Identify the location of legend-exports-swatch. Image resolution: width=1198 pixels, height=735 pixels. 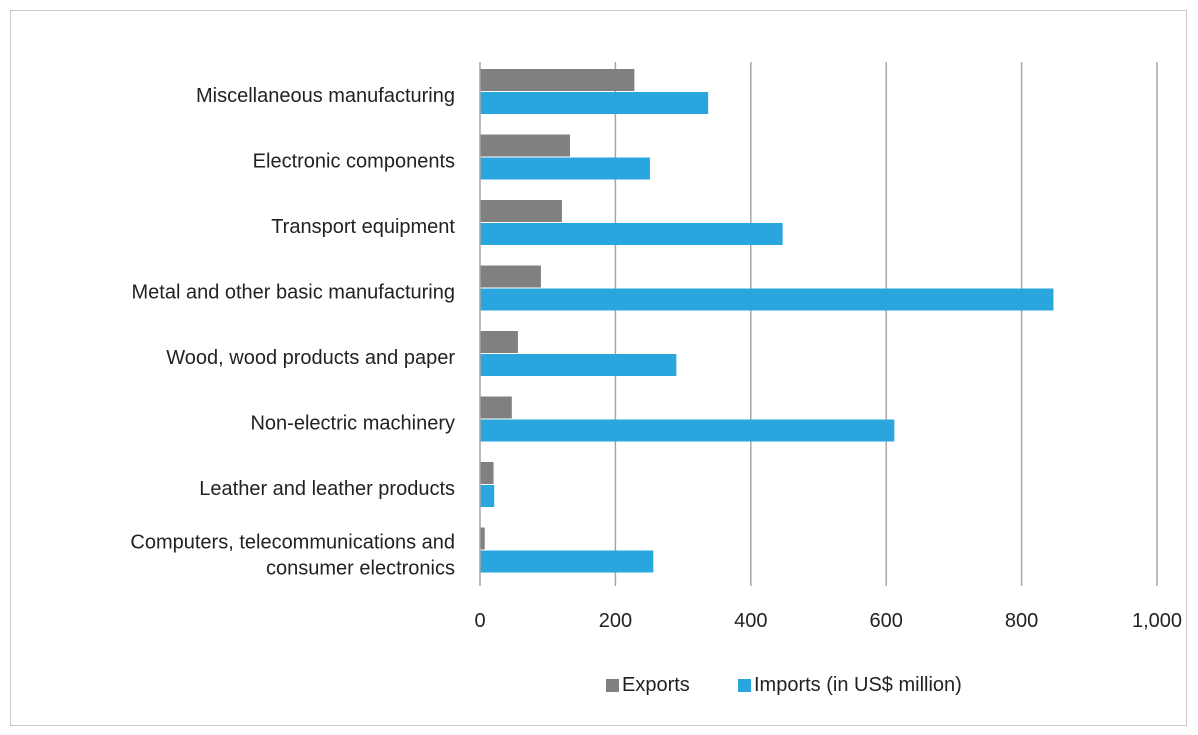
(612, 685).